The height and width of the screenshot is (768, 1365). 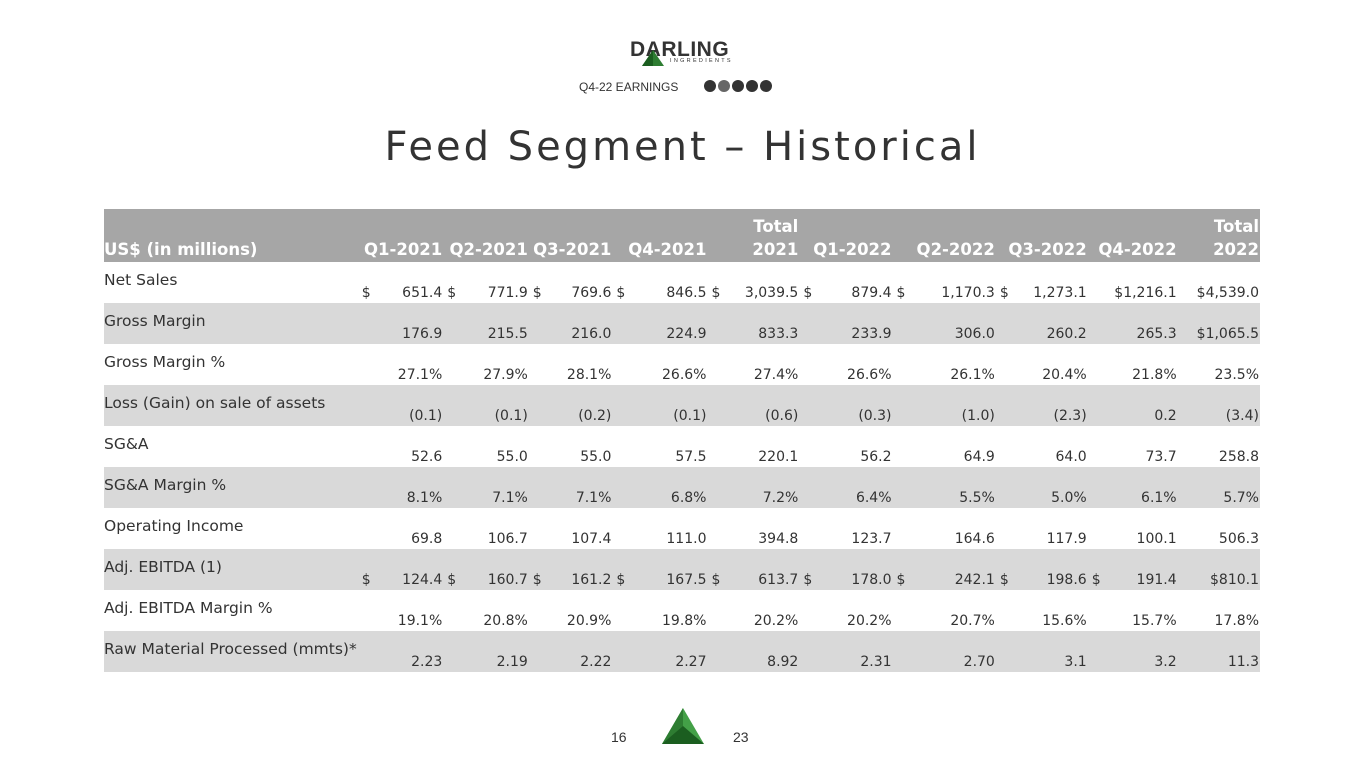 What do you see at coordinates (486, 528) in the screenshot?
I see `table-cell: 106.7` at bounding box center [486, 528].